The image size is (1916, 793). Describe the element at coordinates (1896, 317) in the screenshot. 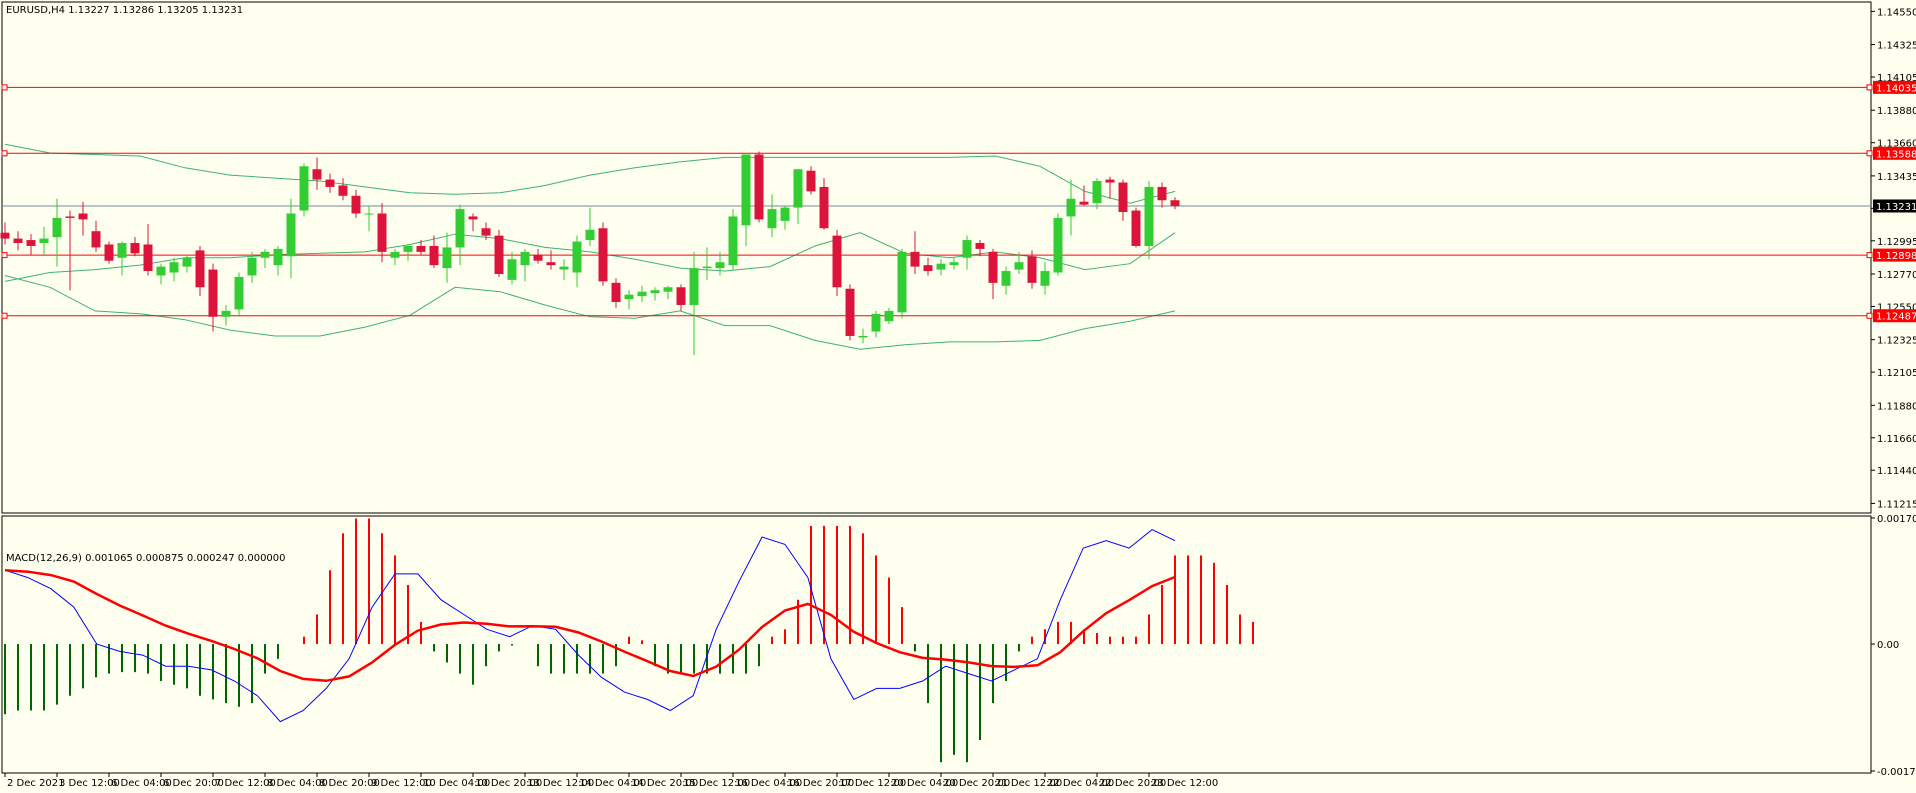

I see `level-tag-text: 1.12487` at that location.